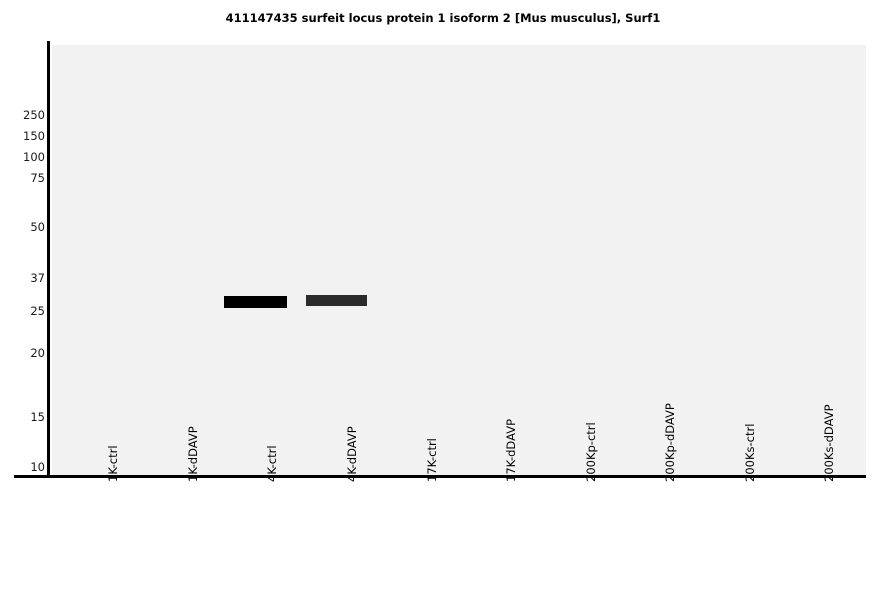  What do you see at coordinates (440, 476) in the screenshot?
I see `x-axis-line` at bounding box center [440, 476].